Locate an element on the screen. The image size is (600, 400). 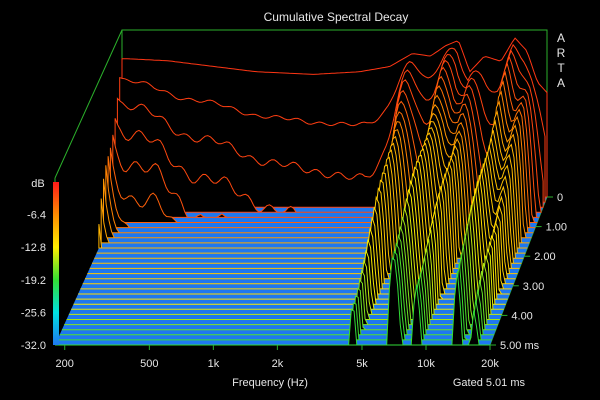
x-tick-label: 10k is located at coordinates (426, 364).